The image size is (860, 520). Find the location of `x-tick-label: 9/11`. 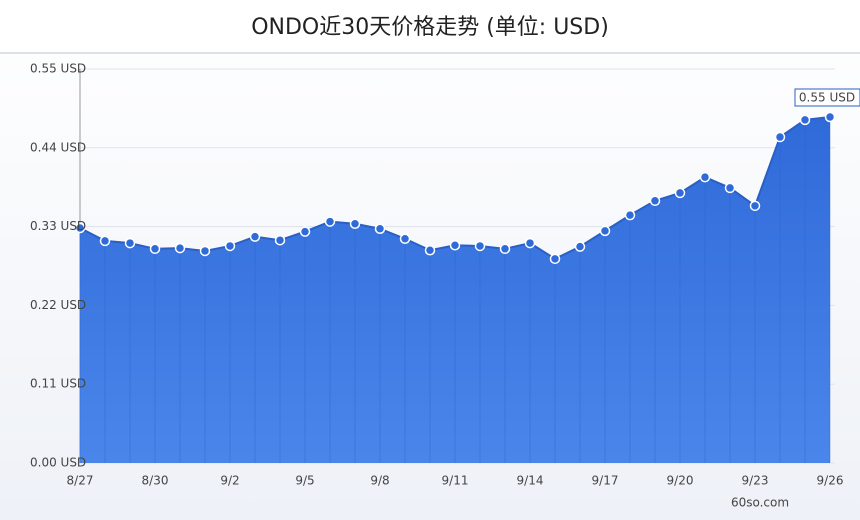

x-tick-label: 9/11 is located at coordinates (455, 481).